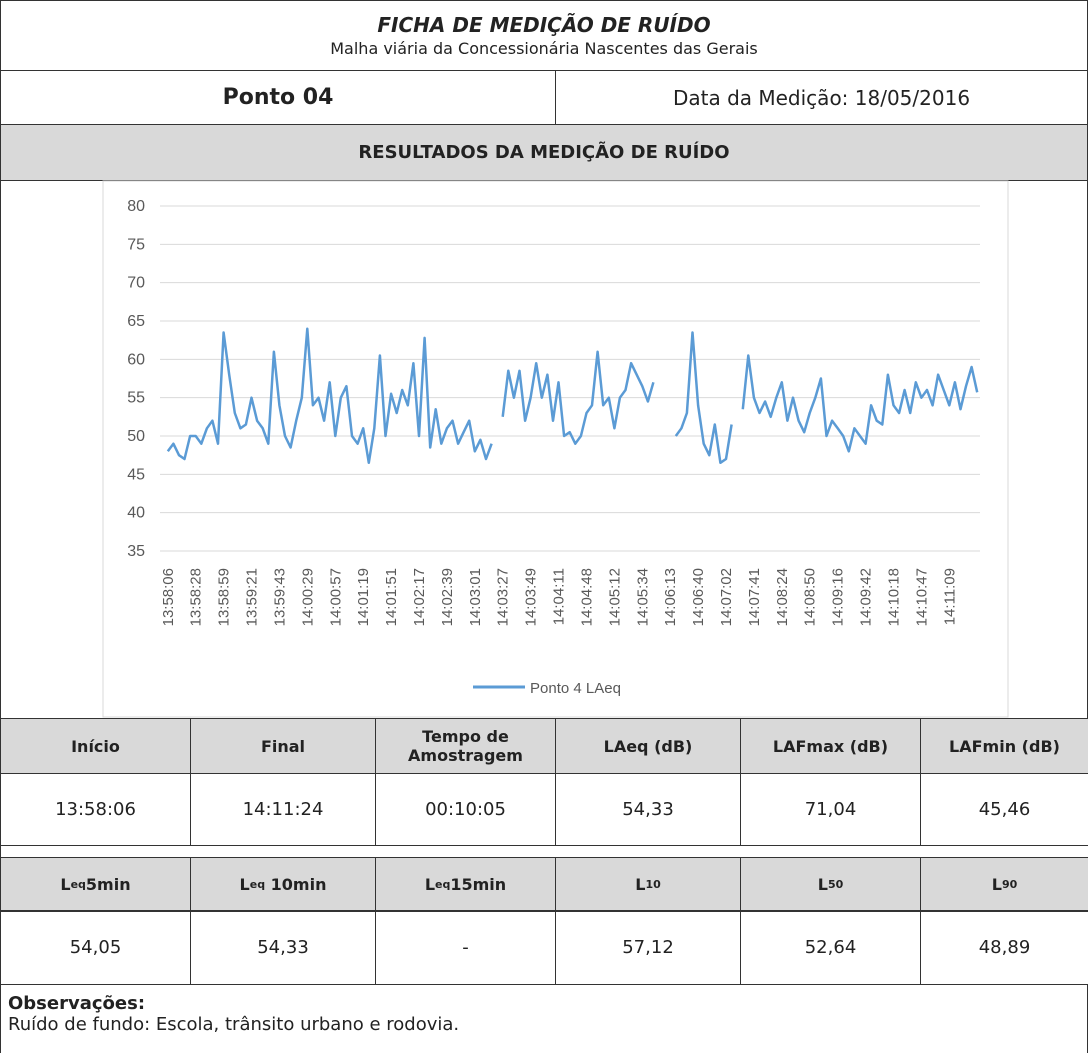 This screenshot has height=1053, width=1088. I want to click on table-header: Final, so click(283, 746).